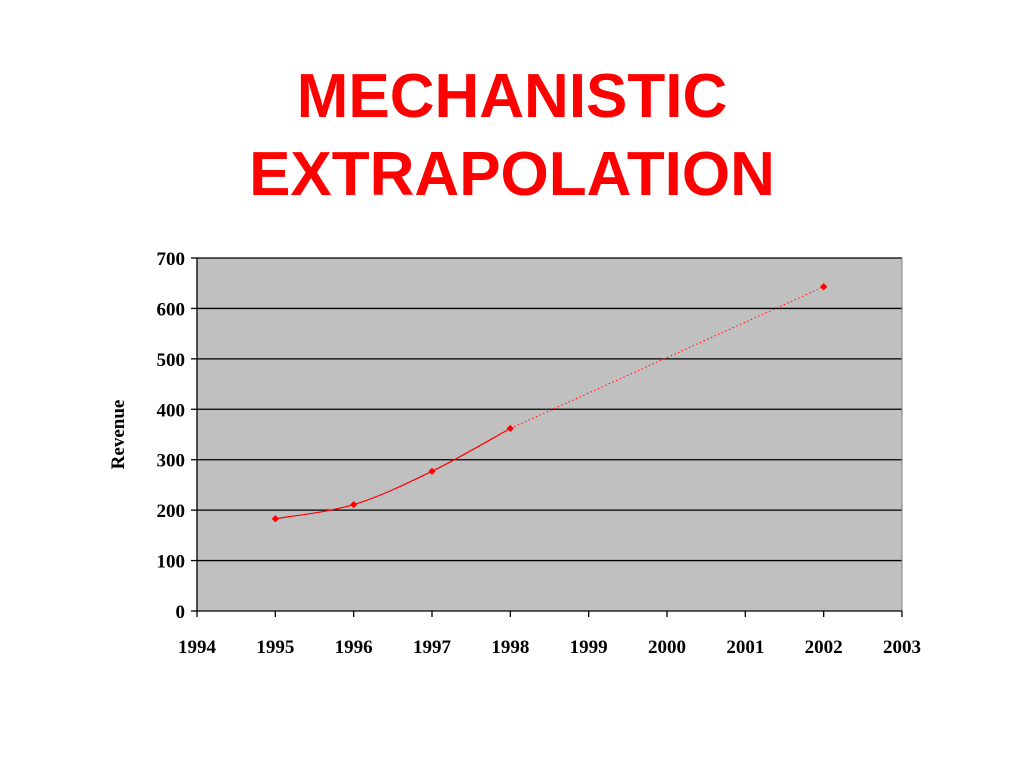  Describe the element at coordinates (902, 647) in the screenshot. I see `x-tick-label-2003: 2003` at that location.